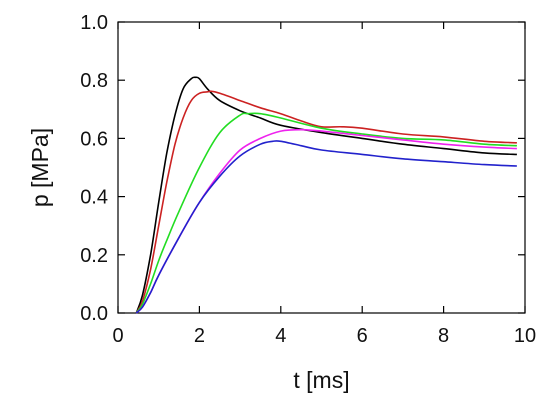 The width and height of the screenshot is (550, 403). I want to click on x-axis-title: t [ms], so click(321, 380).